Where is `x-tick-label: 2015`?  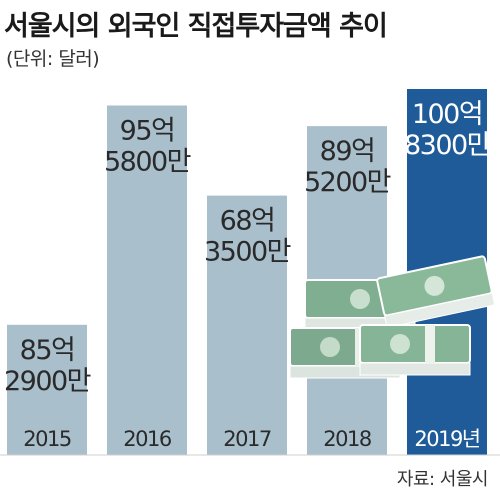 x-tick-label: 2015 is located at coordinates (47, 439).